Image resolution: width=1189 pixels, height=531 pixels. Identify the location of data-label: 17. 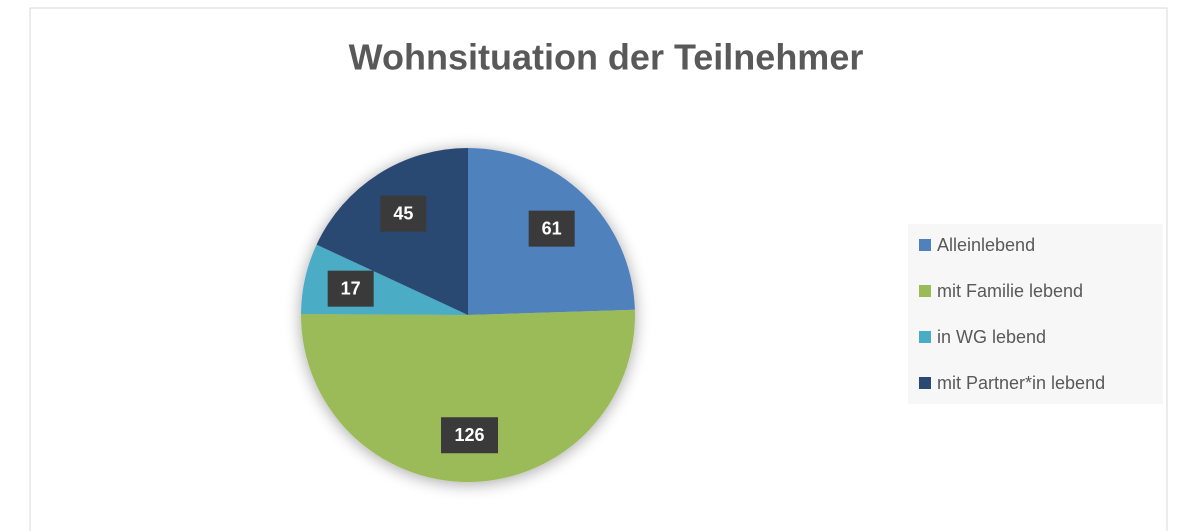
(351, 288).